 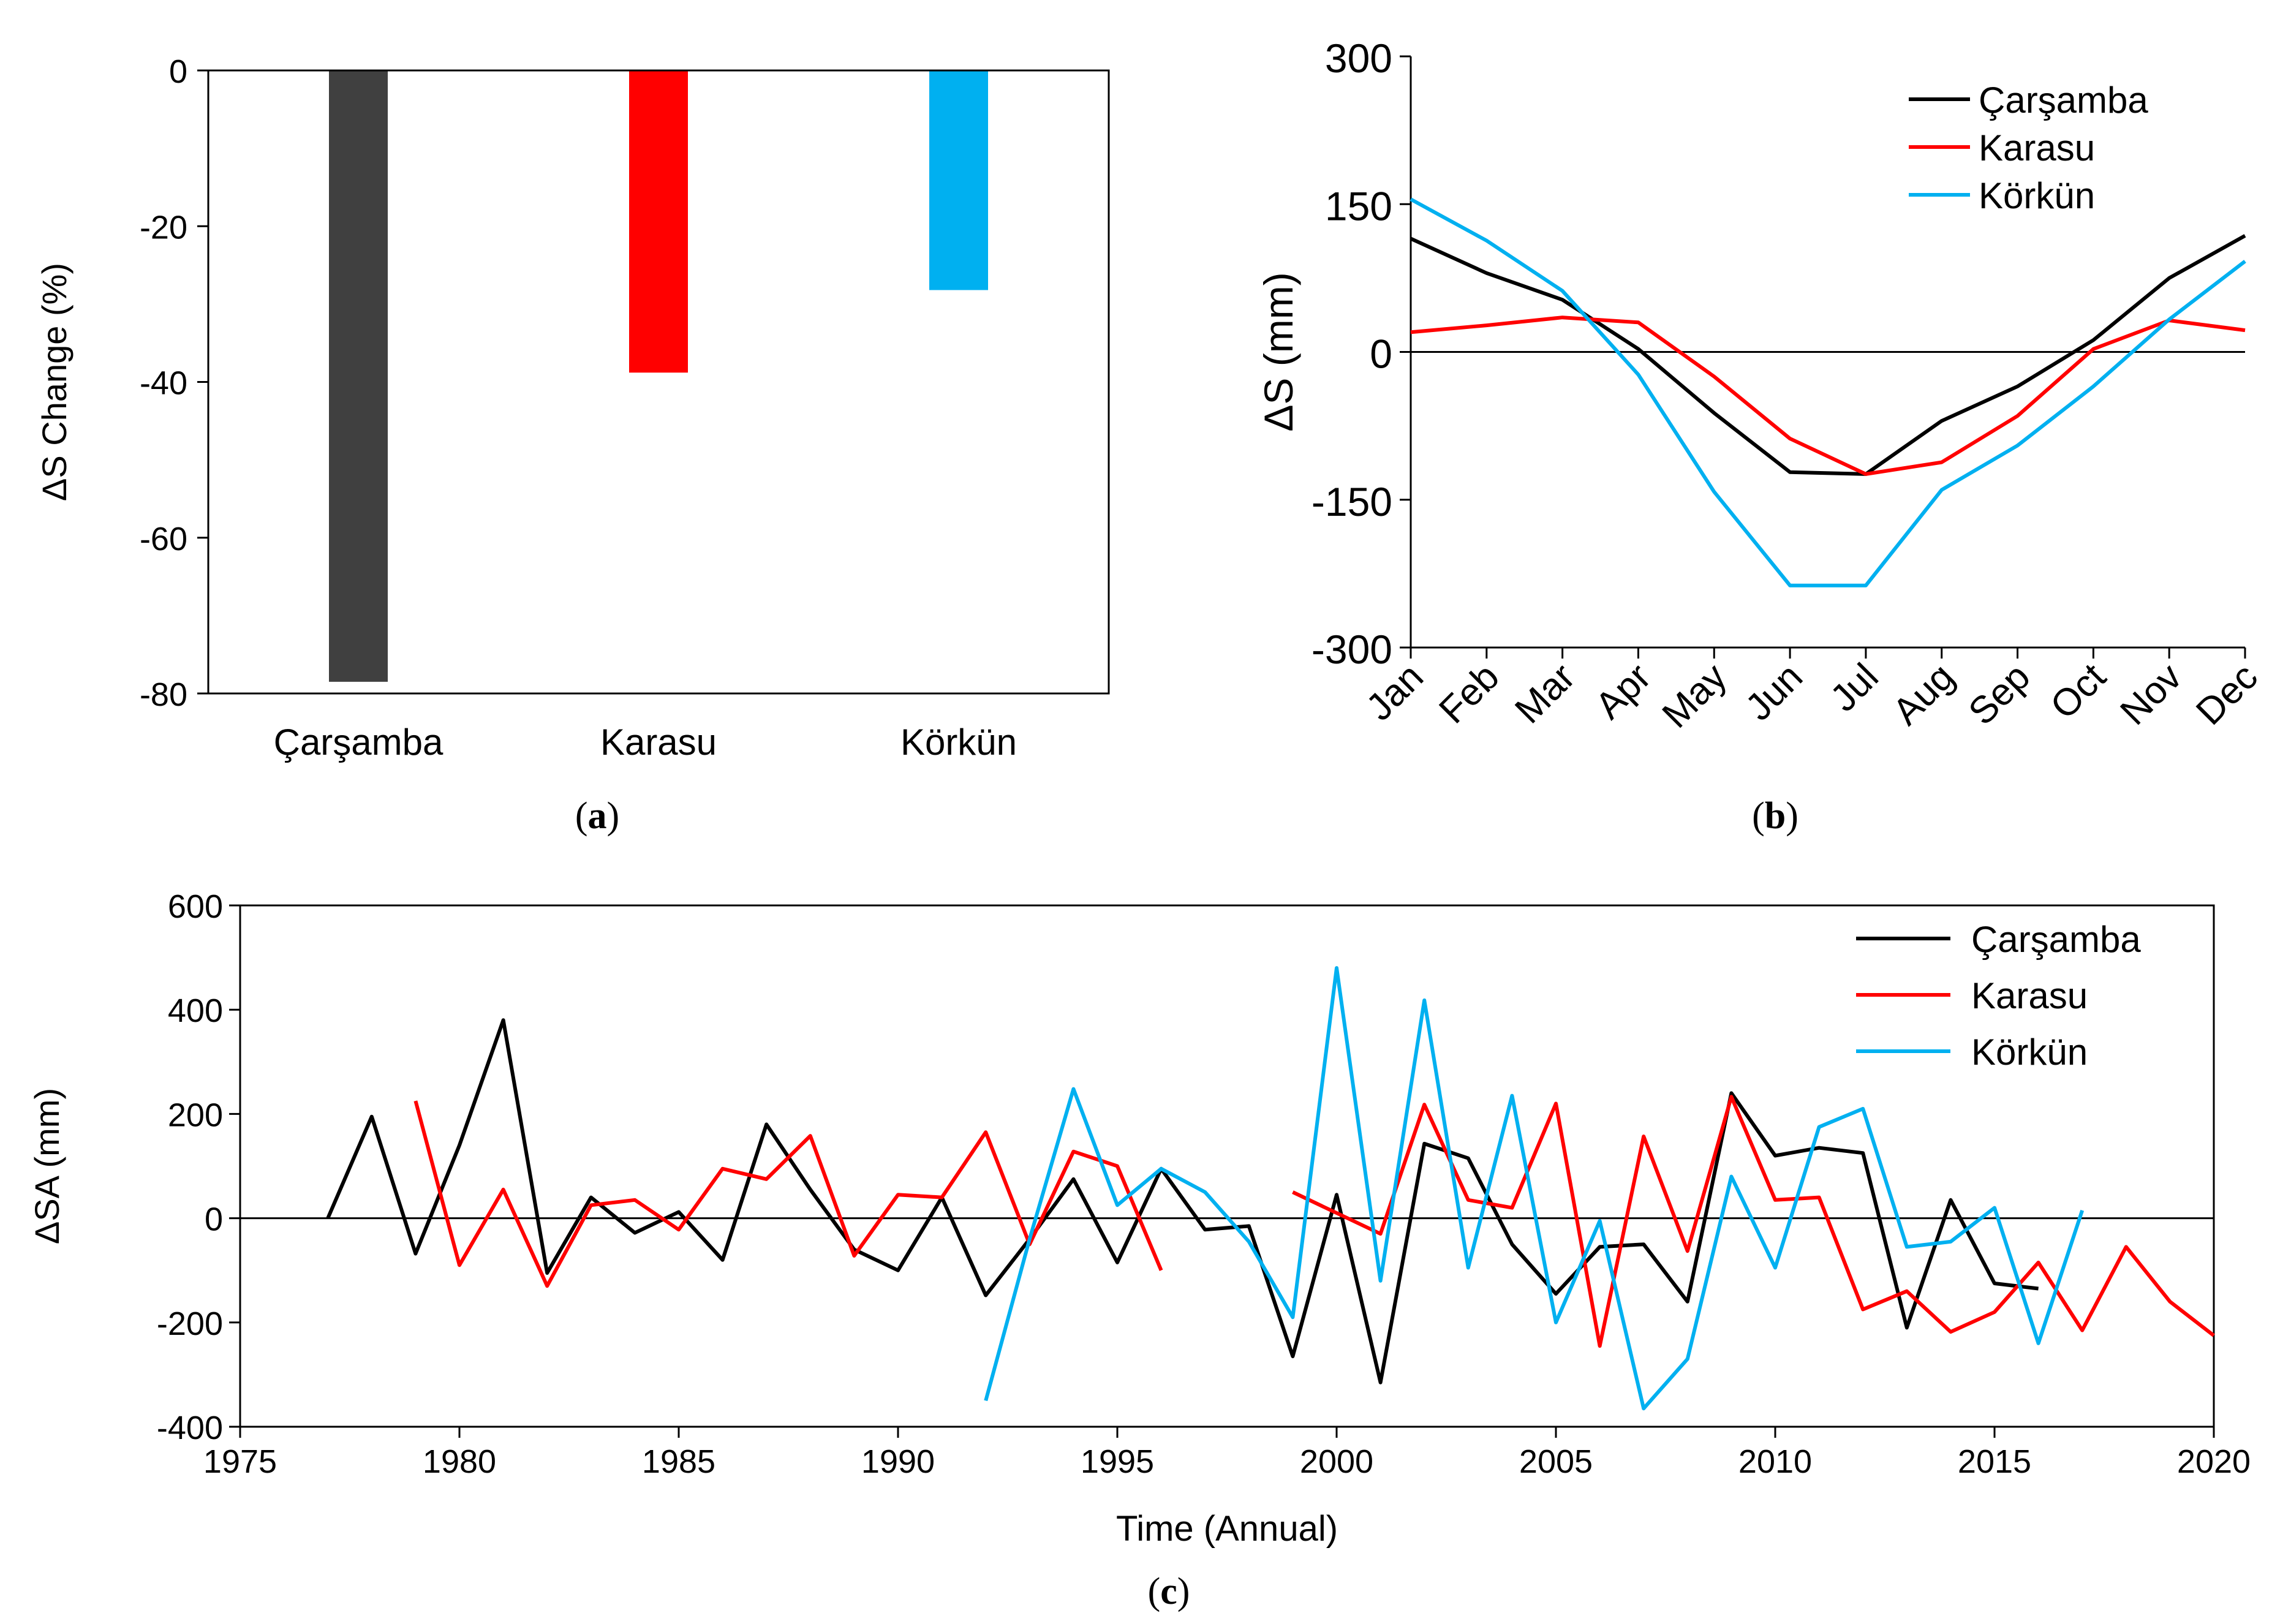 What do you see at coordinates (459, 1461) in the screenshot?
I see `x-tick-label: 1980` at bounding box center [459, 1461].